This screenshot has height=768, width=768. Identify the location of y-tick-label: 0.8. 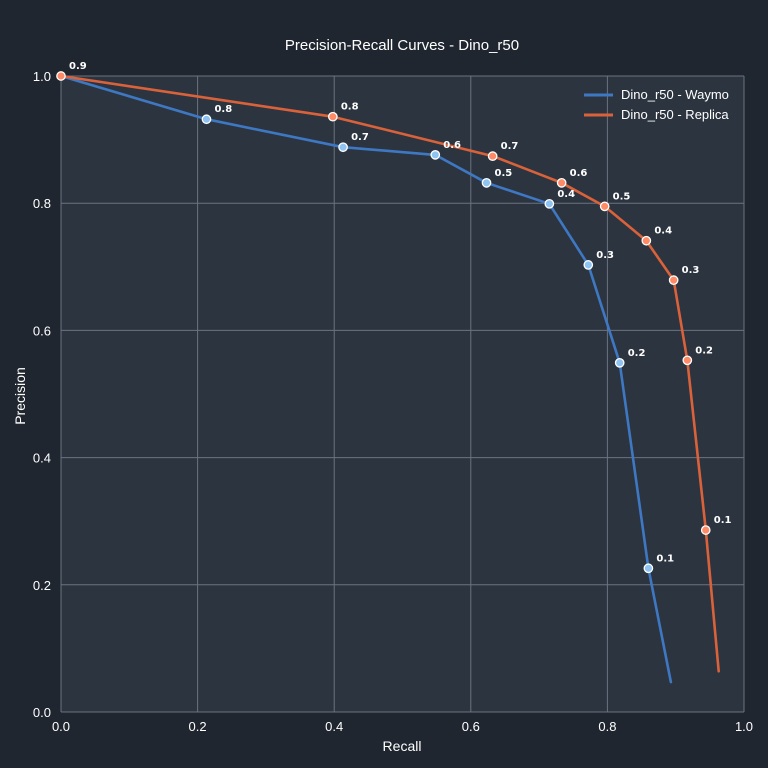
(42, 203).